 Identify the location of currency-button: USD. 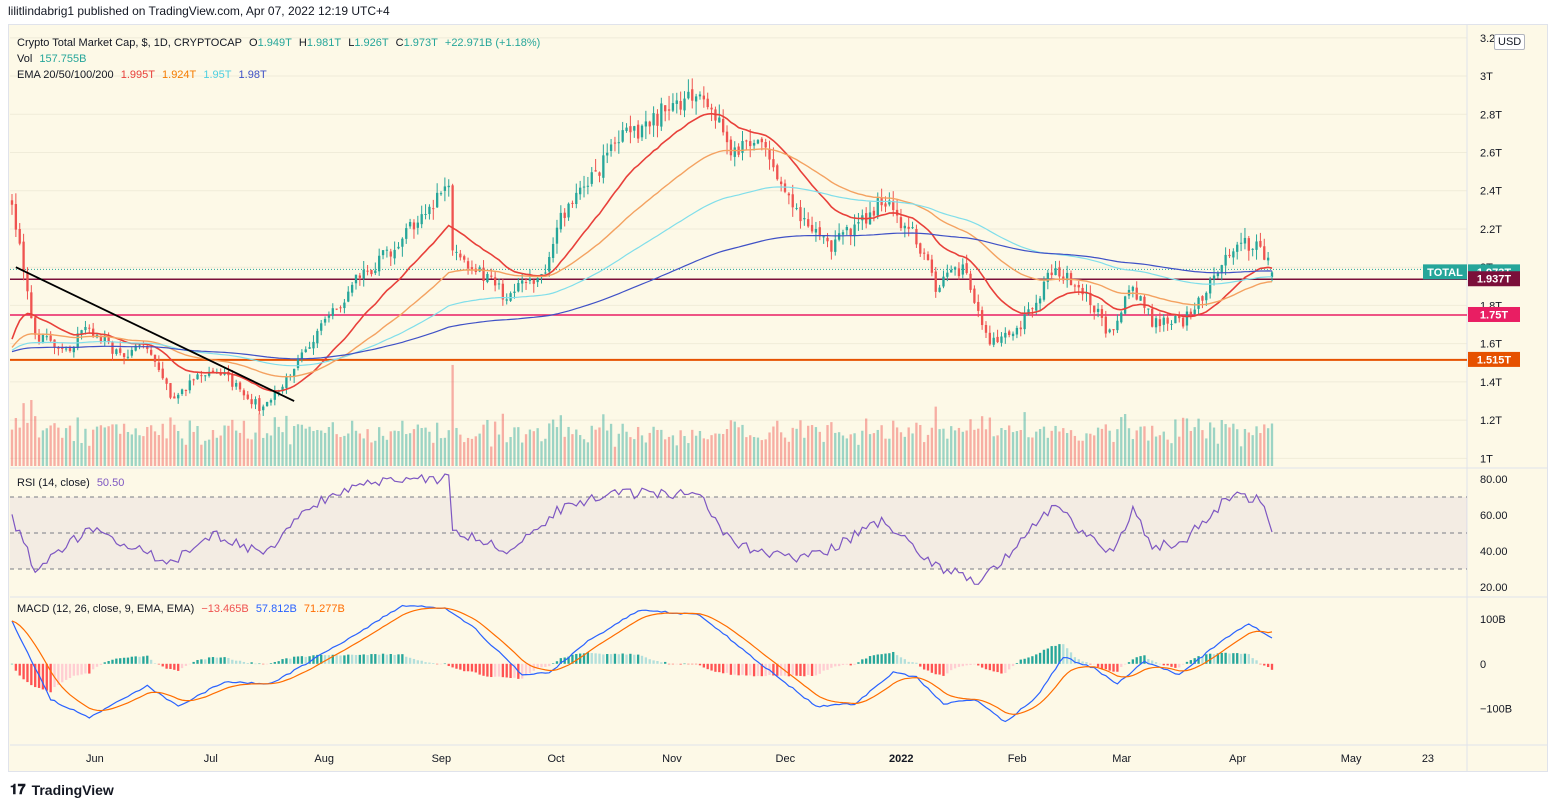
(1510, 42).